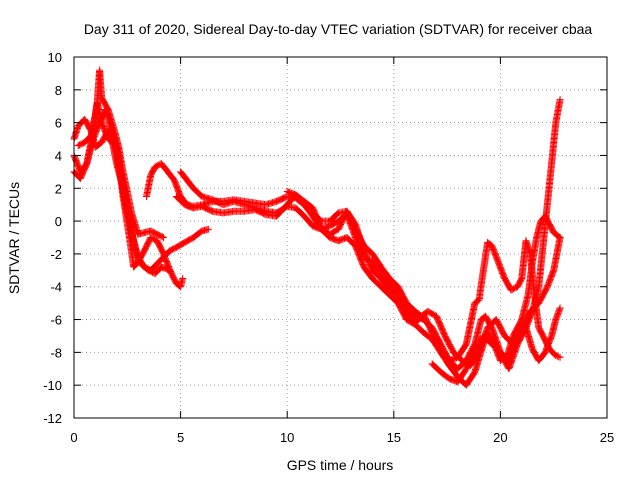 The height and width of the screenshot is (480, 640). I want to click on y-tick-label: 0, so click(58, 221).